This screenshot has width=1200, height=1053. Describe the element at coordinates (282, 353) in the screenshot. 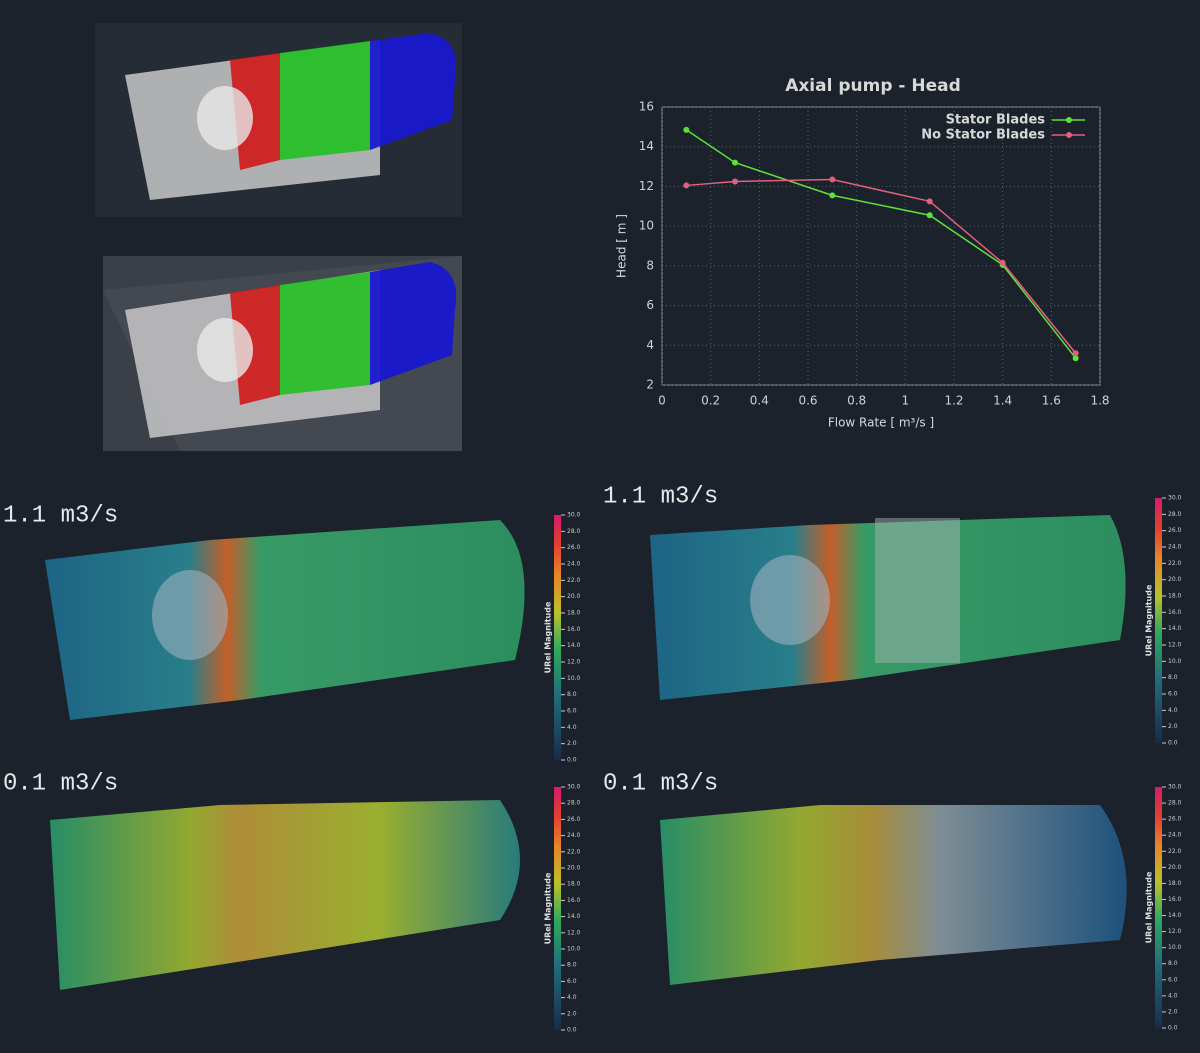

I see `render-stator` at that location.